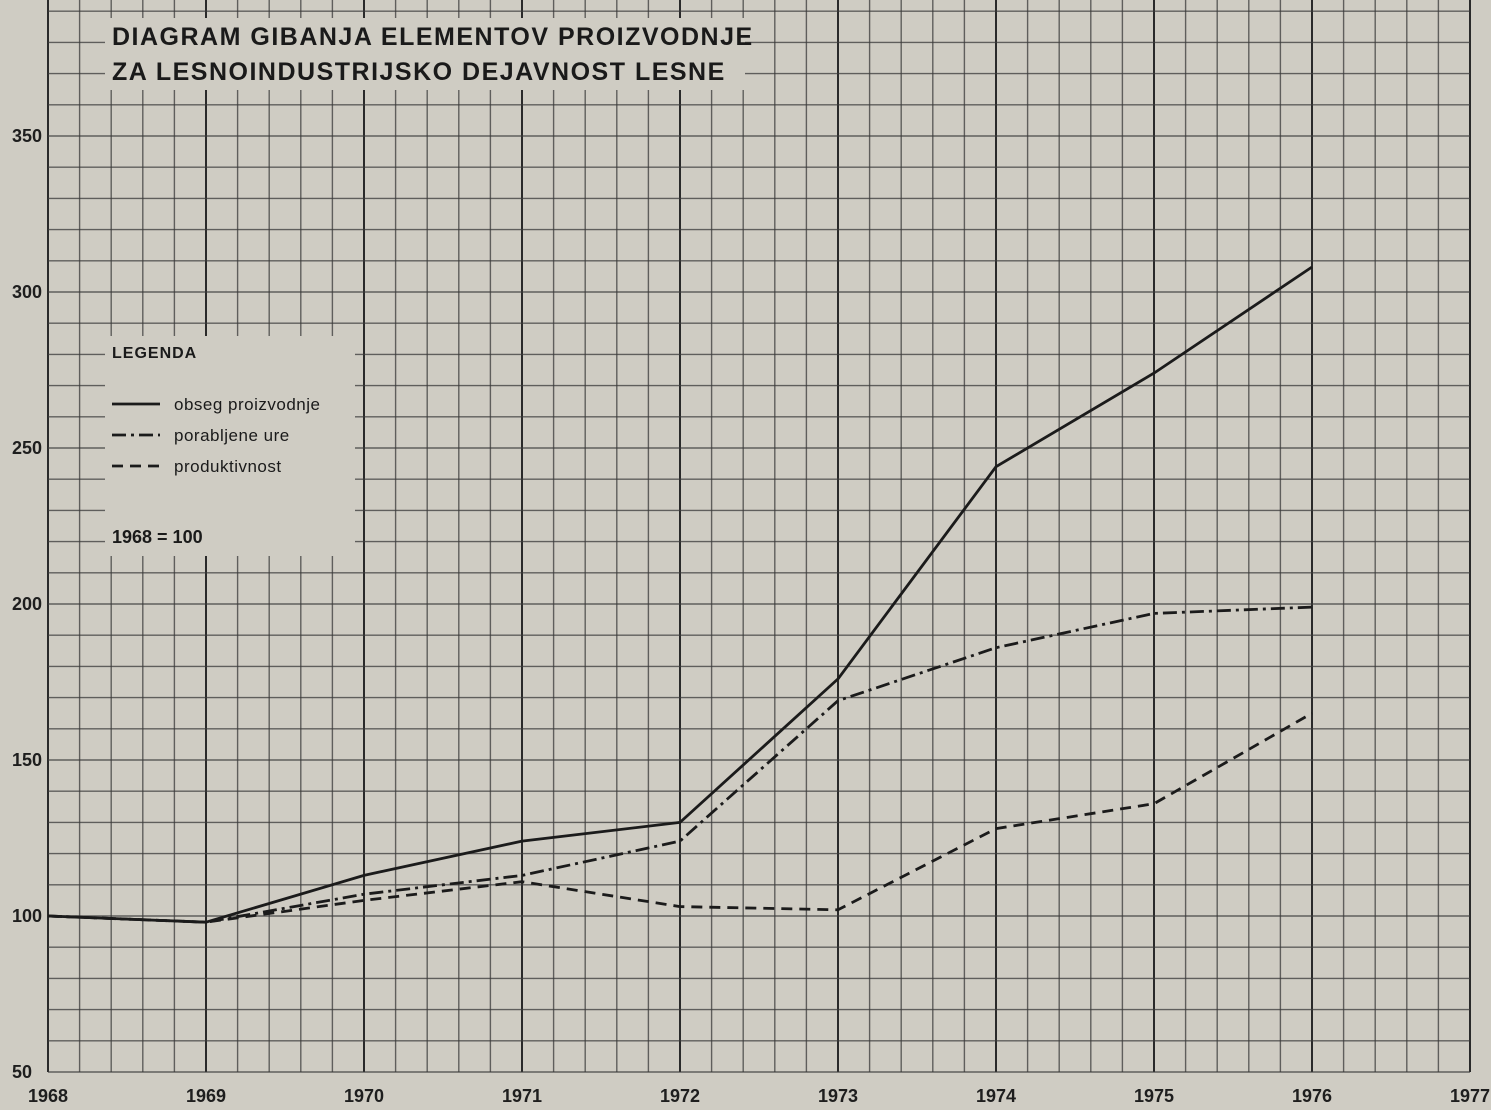 The height and width of the screenshot is (1110, 1491). Describe the element at coordinates (680, 1096) in the screenshot. I see `x-tick-label: 1972` at that location.